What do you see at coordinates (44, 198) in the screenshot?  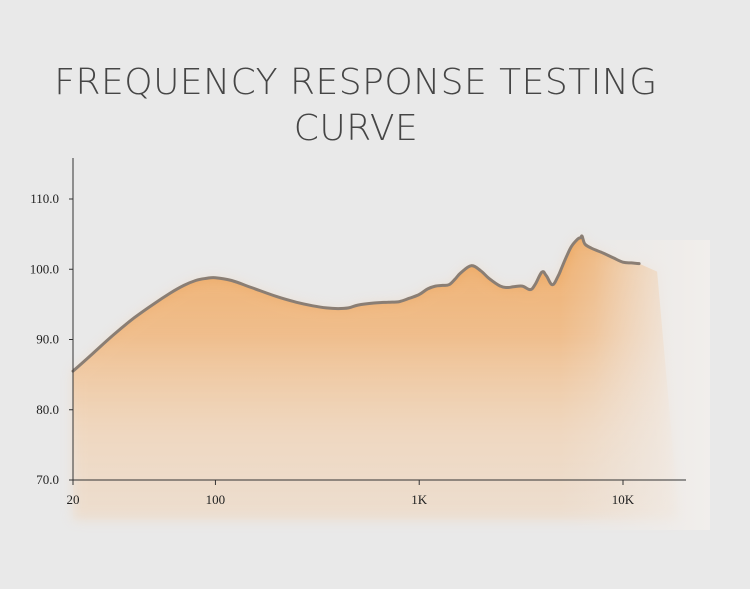 I see `y-tick-label: 110.0` at bounding box center [44, 198].